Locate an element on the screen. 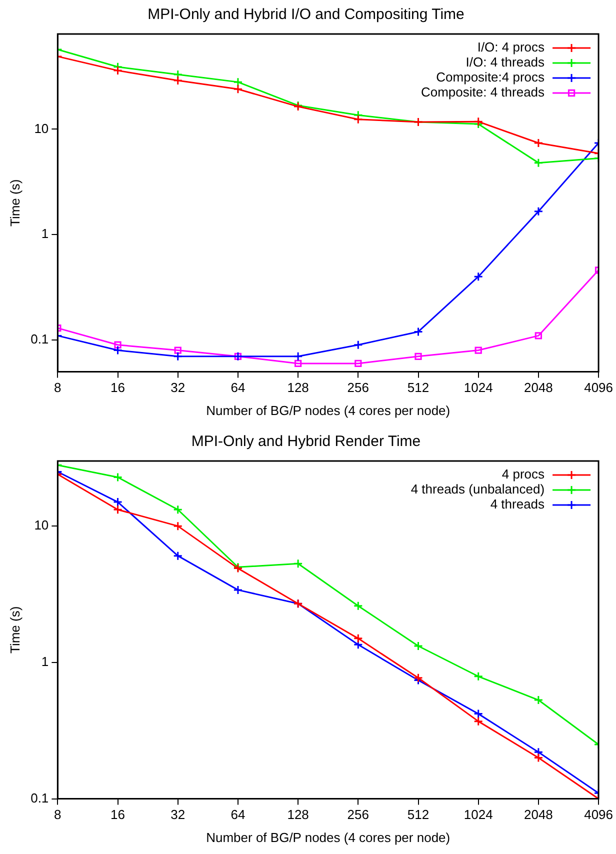  legend-label: I/O: 4 threads is located at coordinates (506, 62).